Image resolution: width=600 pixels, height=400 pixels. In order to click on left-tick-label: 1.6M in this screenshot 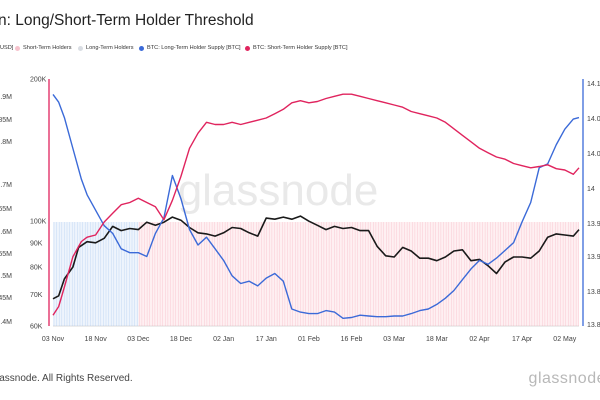, I will do `click(6, 232)`.